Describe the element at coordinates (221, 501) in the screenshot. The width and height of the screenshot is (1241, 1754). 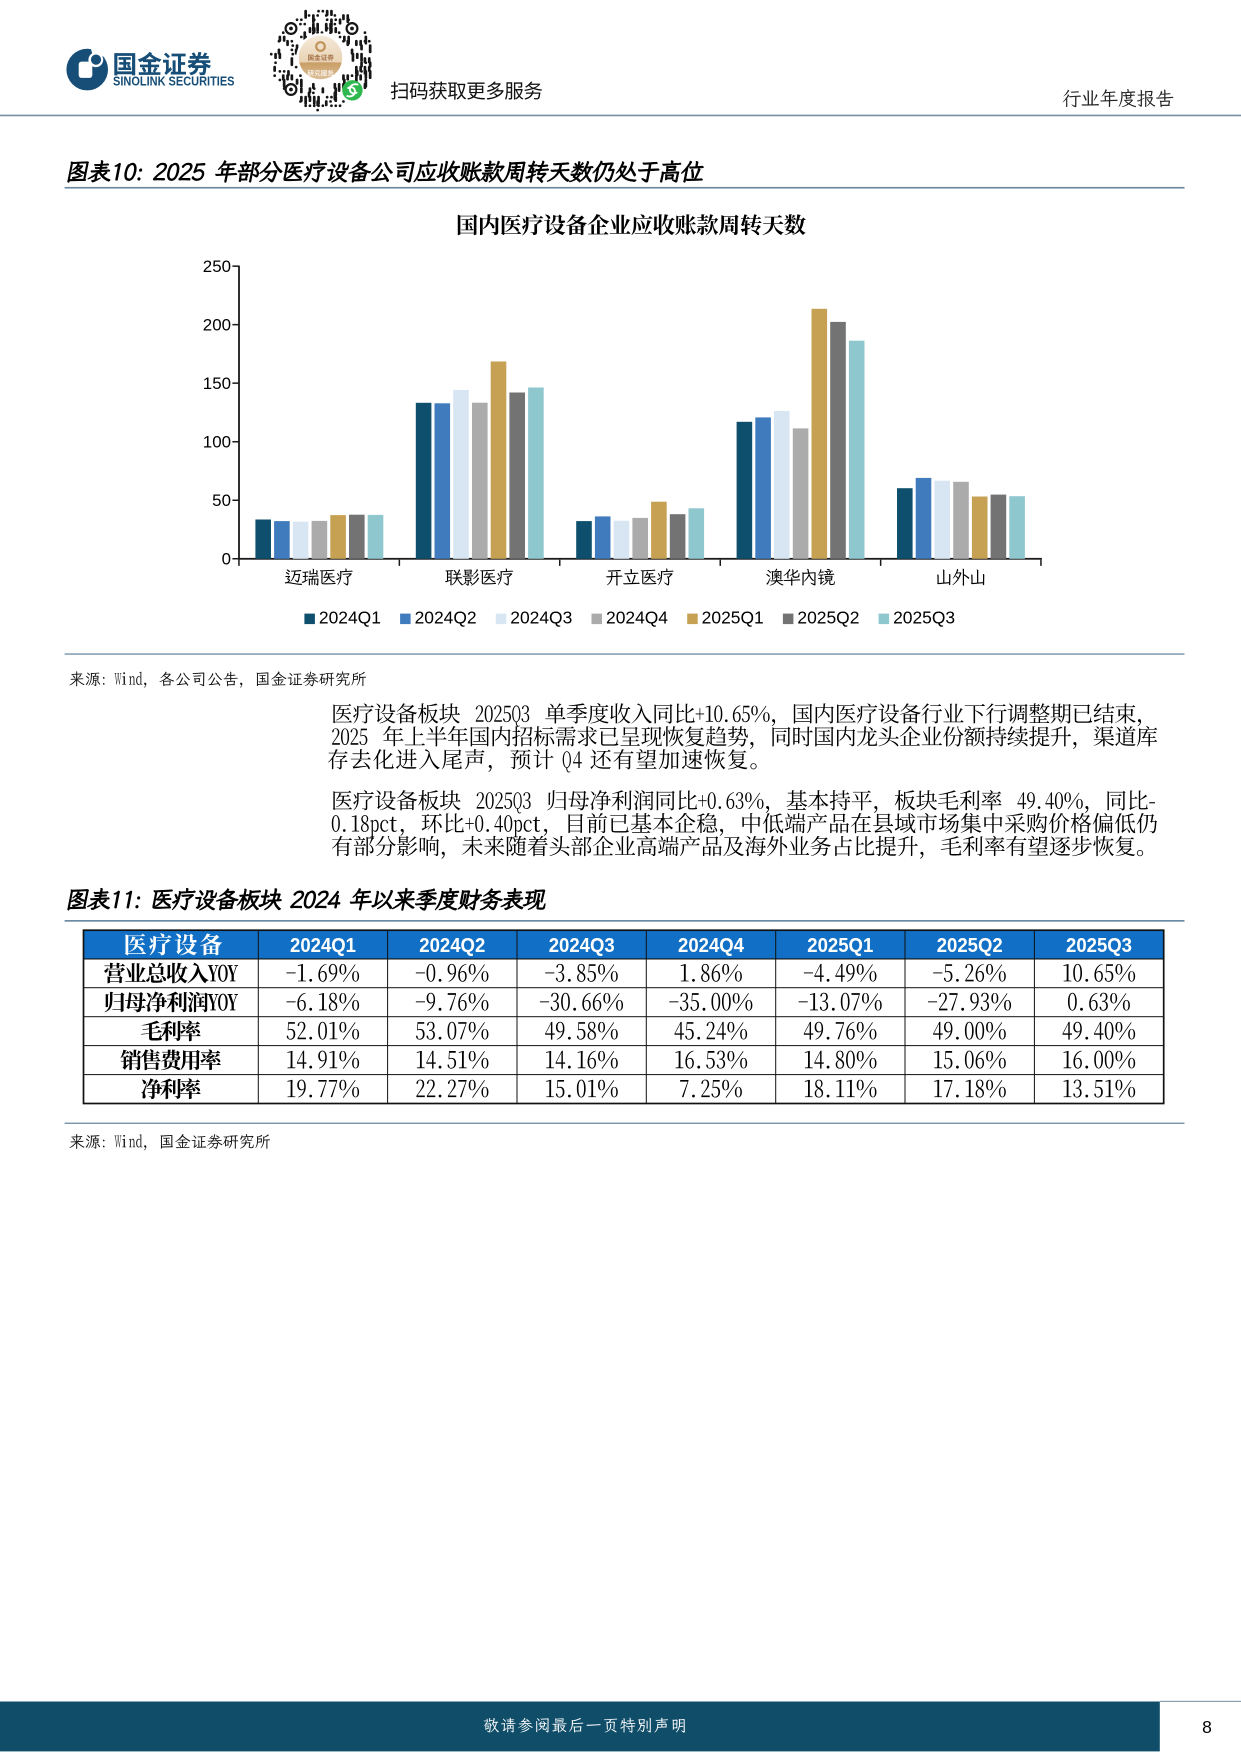
I see `svg-text: 50` at that location.